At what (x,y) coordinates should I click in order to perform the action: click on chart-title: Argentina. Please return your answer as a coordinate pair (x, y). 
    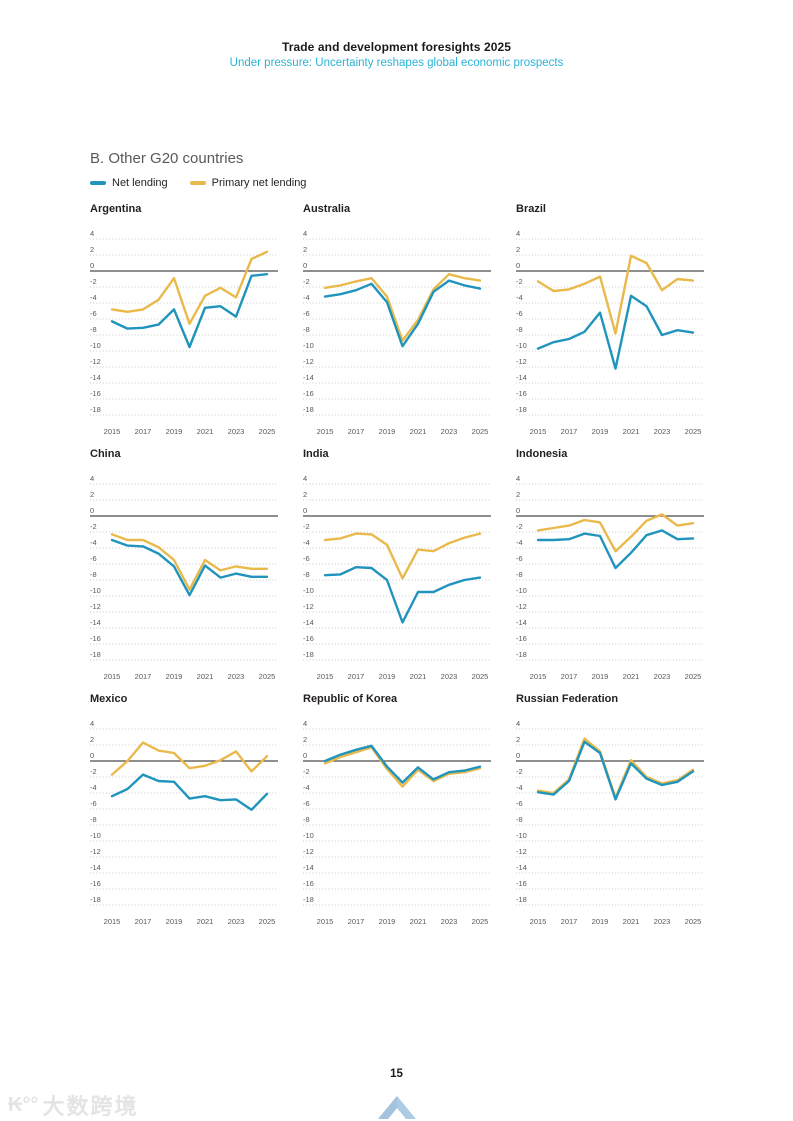
    Looking at the image, I should click on (116, 209).